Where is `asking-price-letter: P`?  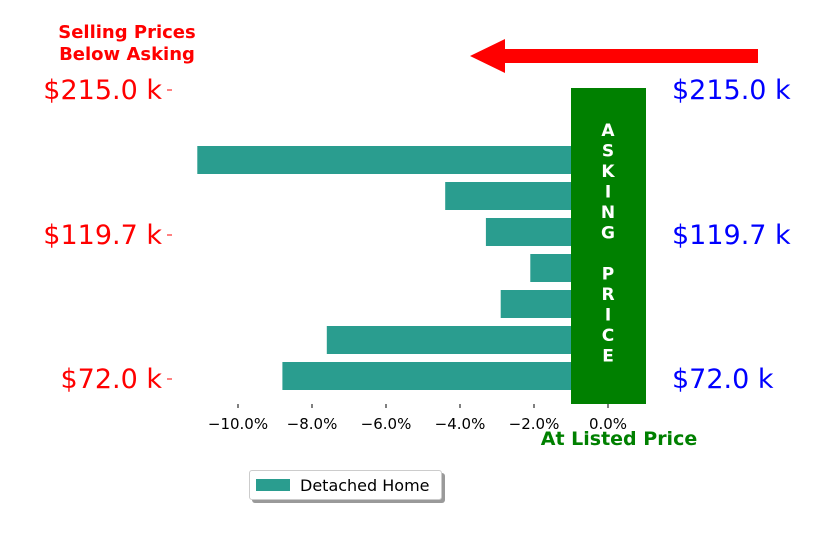
asking-price-letter: P is located at coordinates (608, 275).